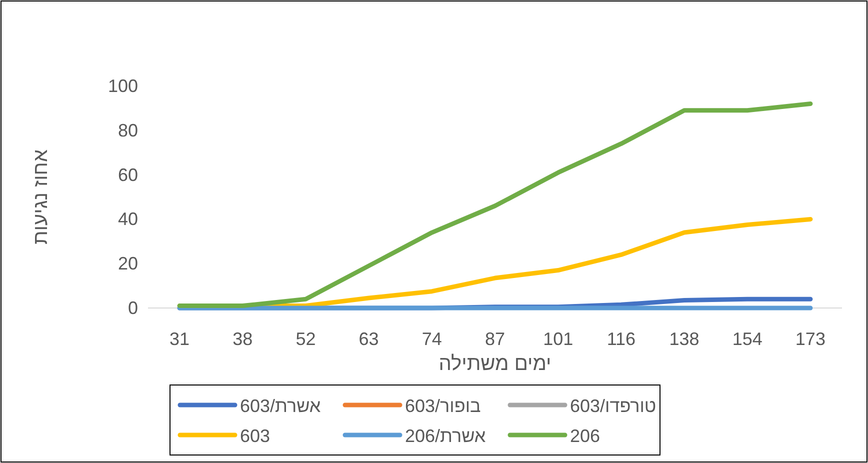 This screenshot has width=868, height=463. I want to click on x-tick-label: 52, so click(306, 339).